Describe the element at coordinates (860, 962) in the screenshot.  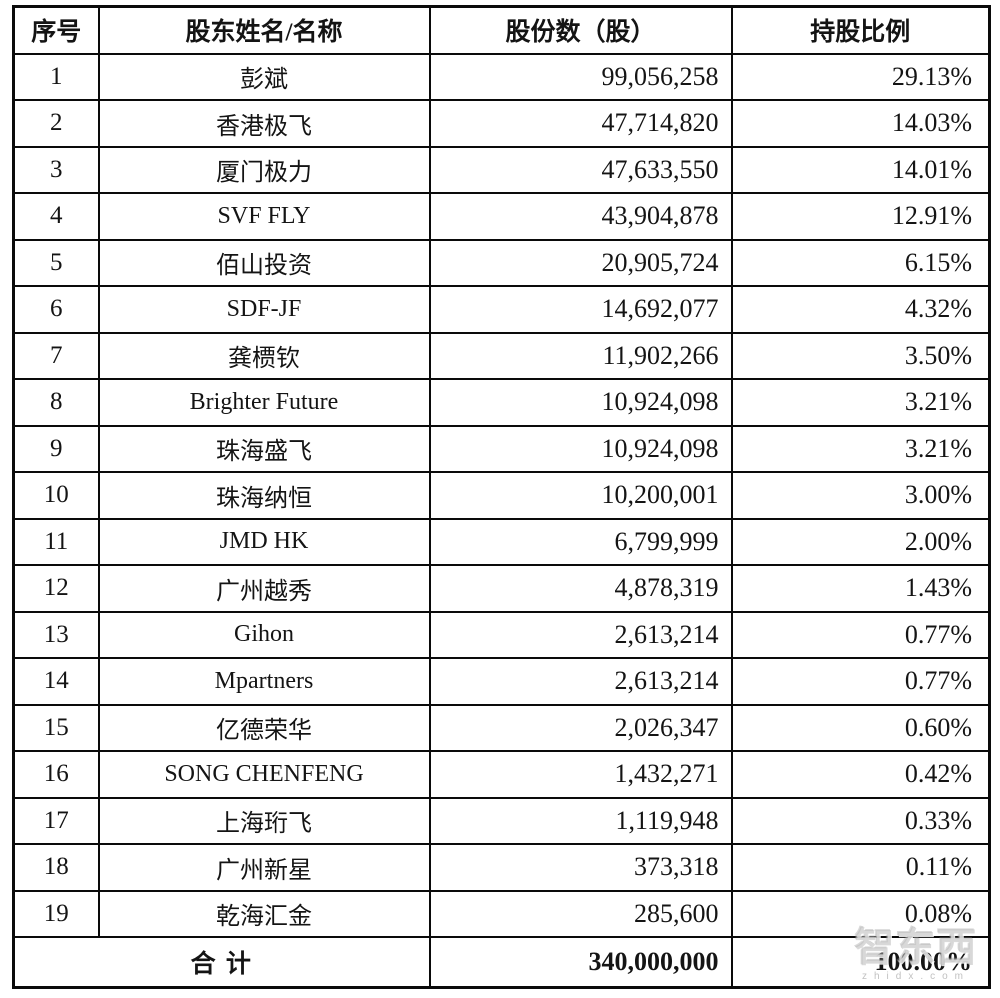
I see `total-ratio-cell: 100.00%` at that location.